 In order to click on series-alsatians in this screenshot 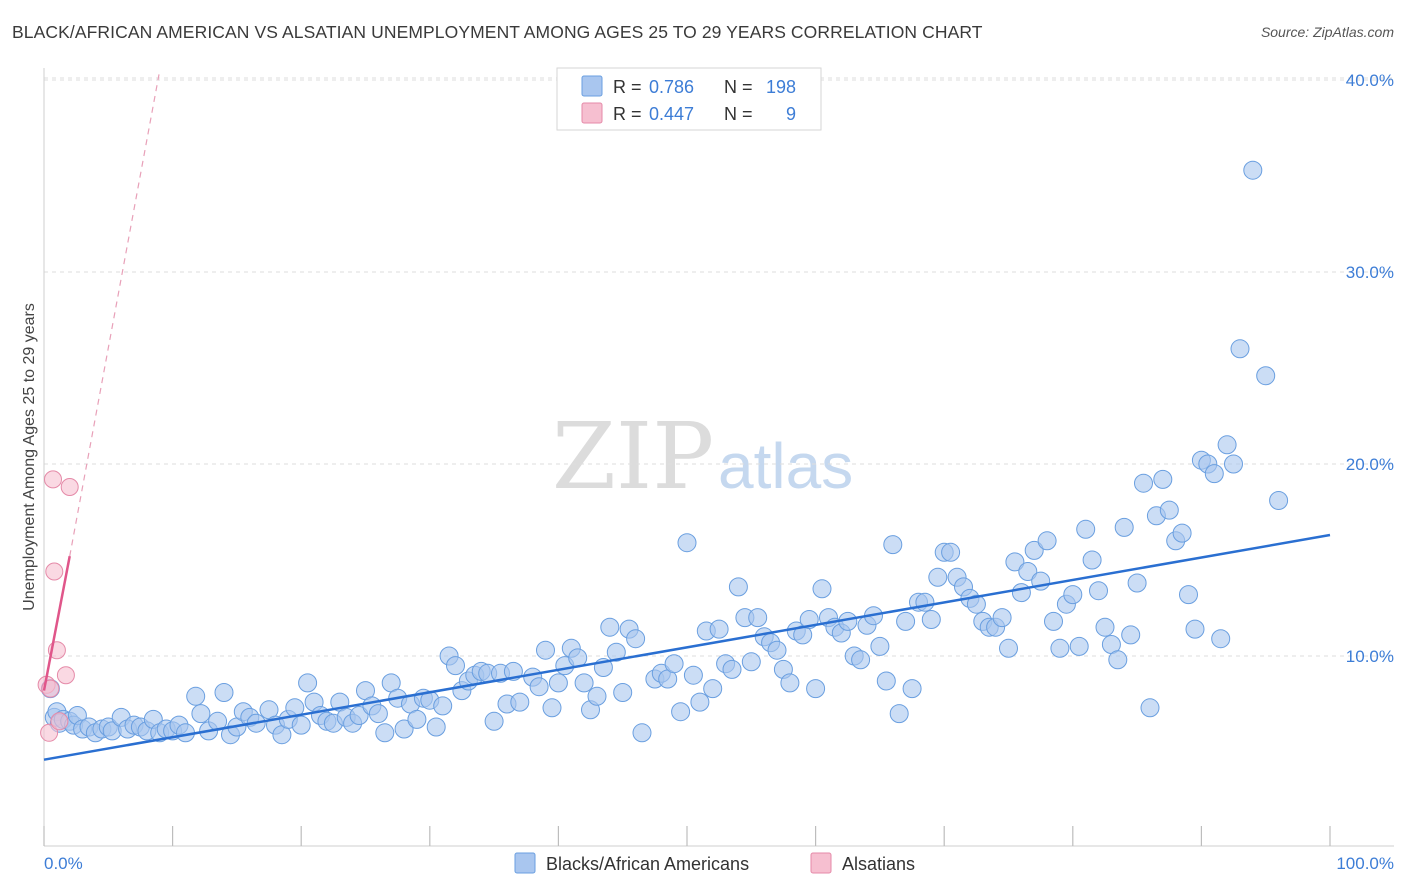, I will do `click(58, 606)`.